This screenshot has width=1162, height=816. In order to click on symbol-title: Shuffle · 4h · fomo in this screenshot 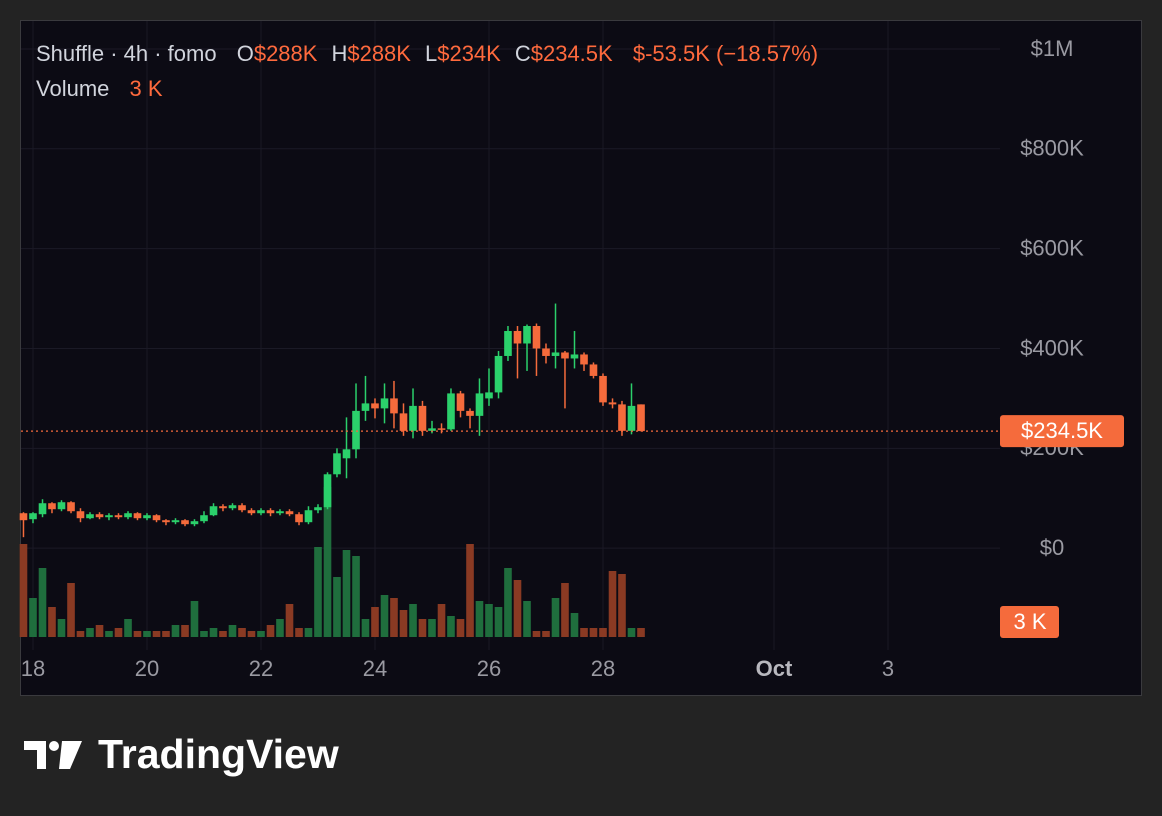, I will do `click(126, 53)`.